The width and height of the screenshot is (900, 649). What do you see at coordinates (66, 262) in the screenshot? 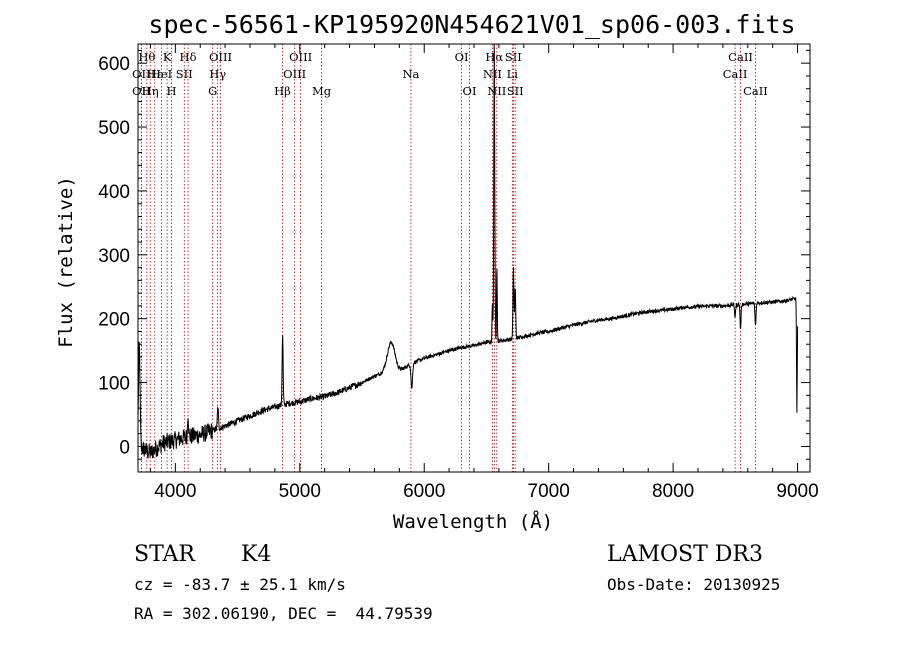
I see `y-axis-label: Flux (relative)` at bounding box center [66, 262].